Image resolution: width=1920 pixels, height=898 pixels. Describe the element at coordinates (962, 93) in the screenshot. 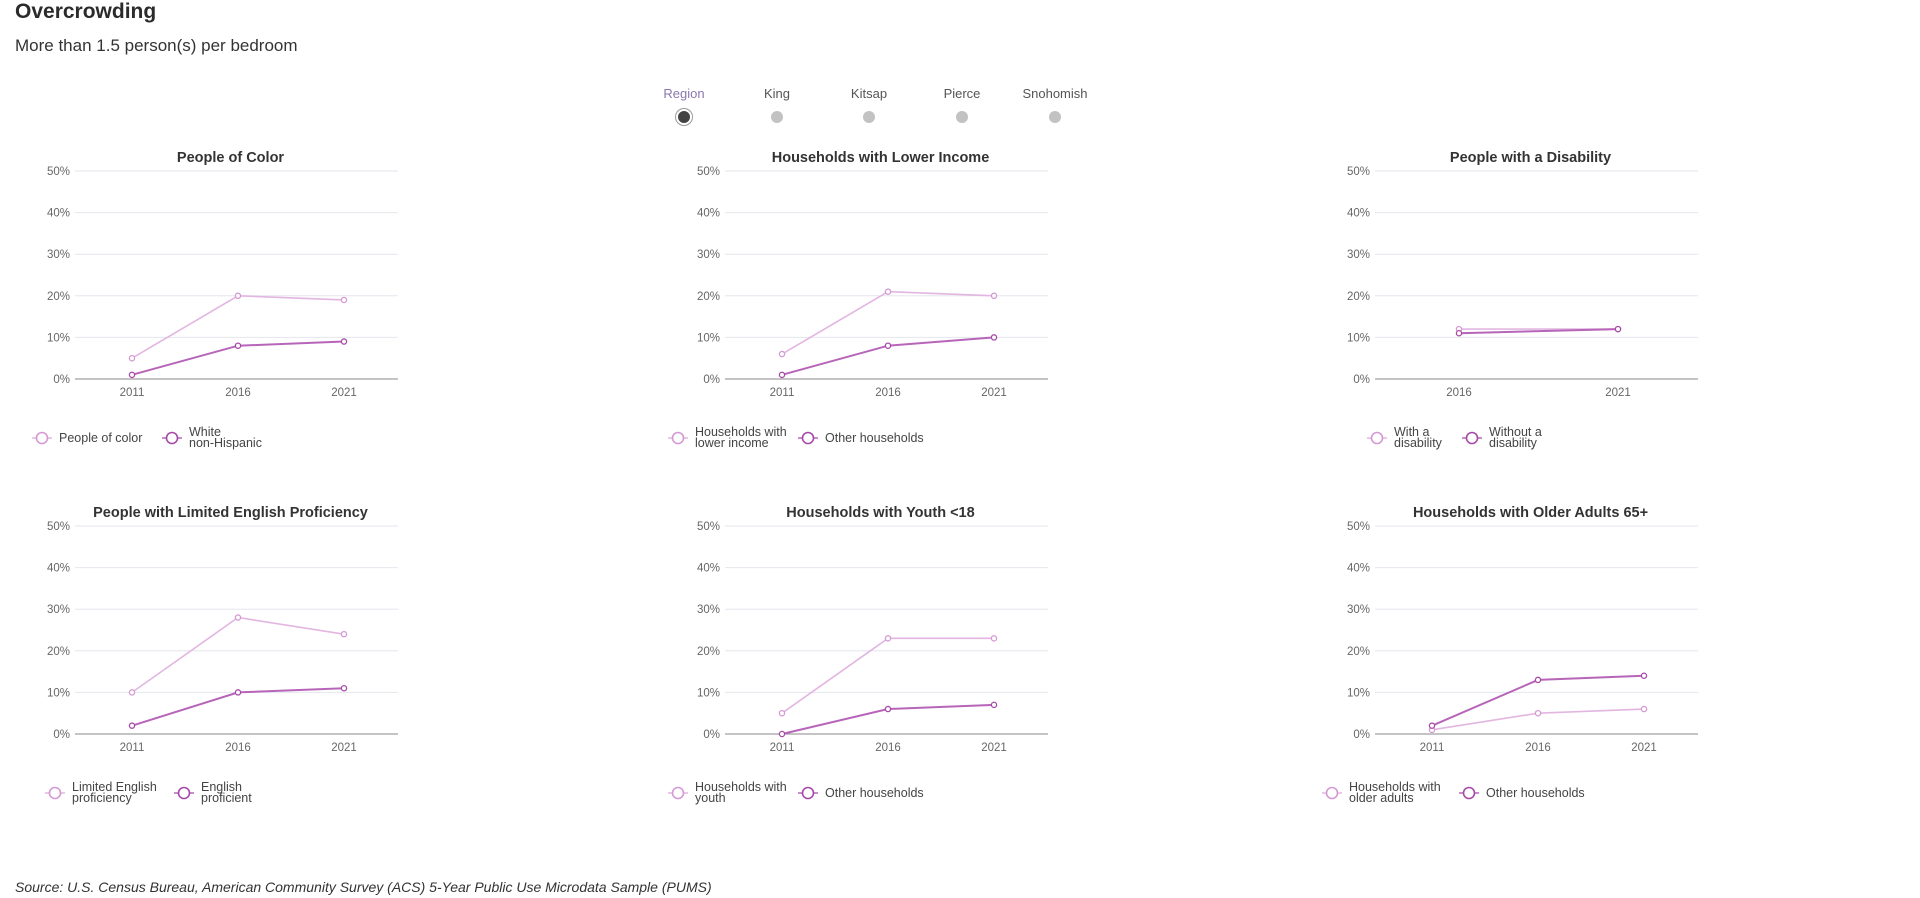

I see `region-option-label: Pierce` at that location.